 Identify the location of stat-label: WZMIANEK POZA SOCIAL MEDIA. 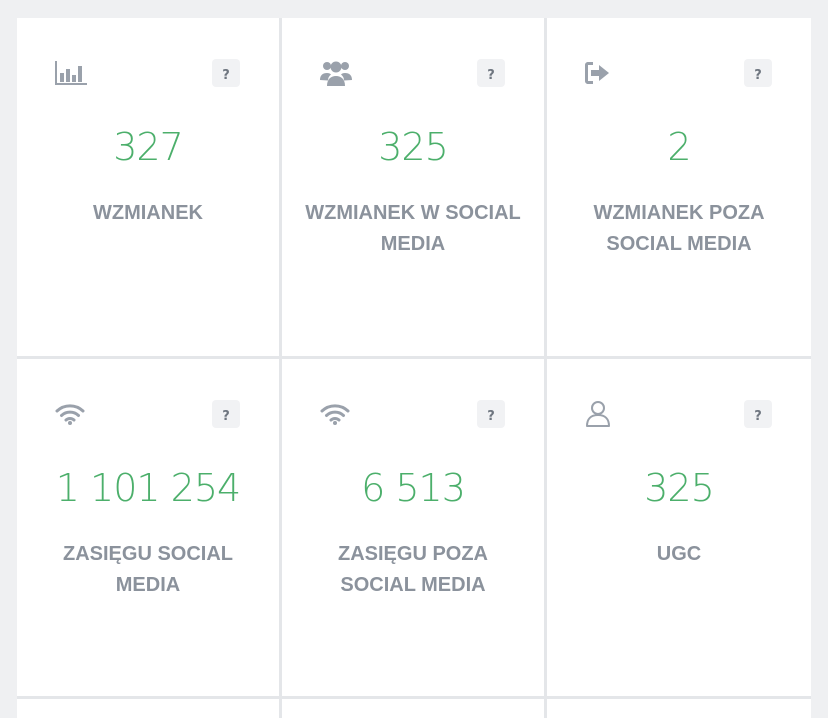
(679, 228).